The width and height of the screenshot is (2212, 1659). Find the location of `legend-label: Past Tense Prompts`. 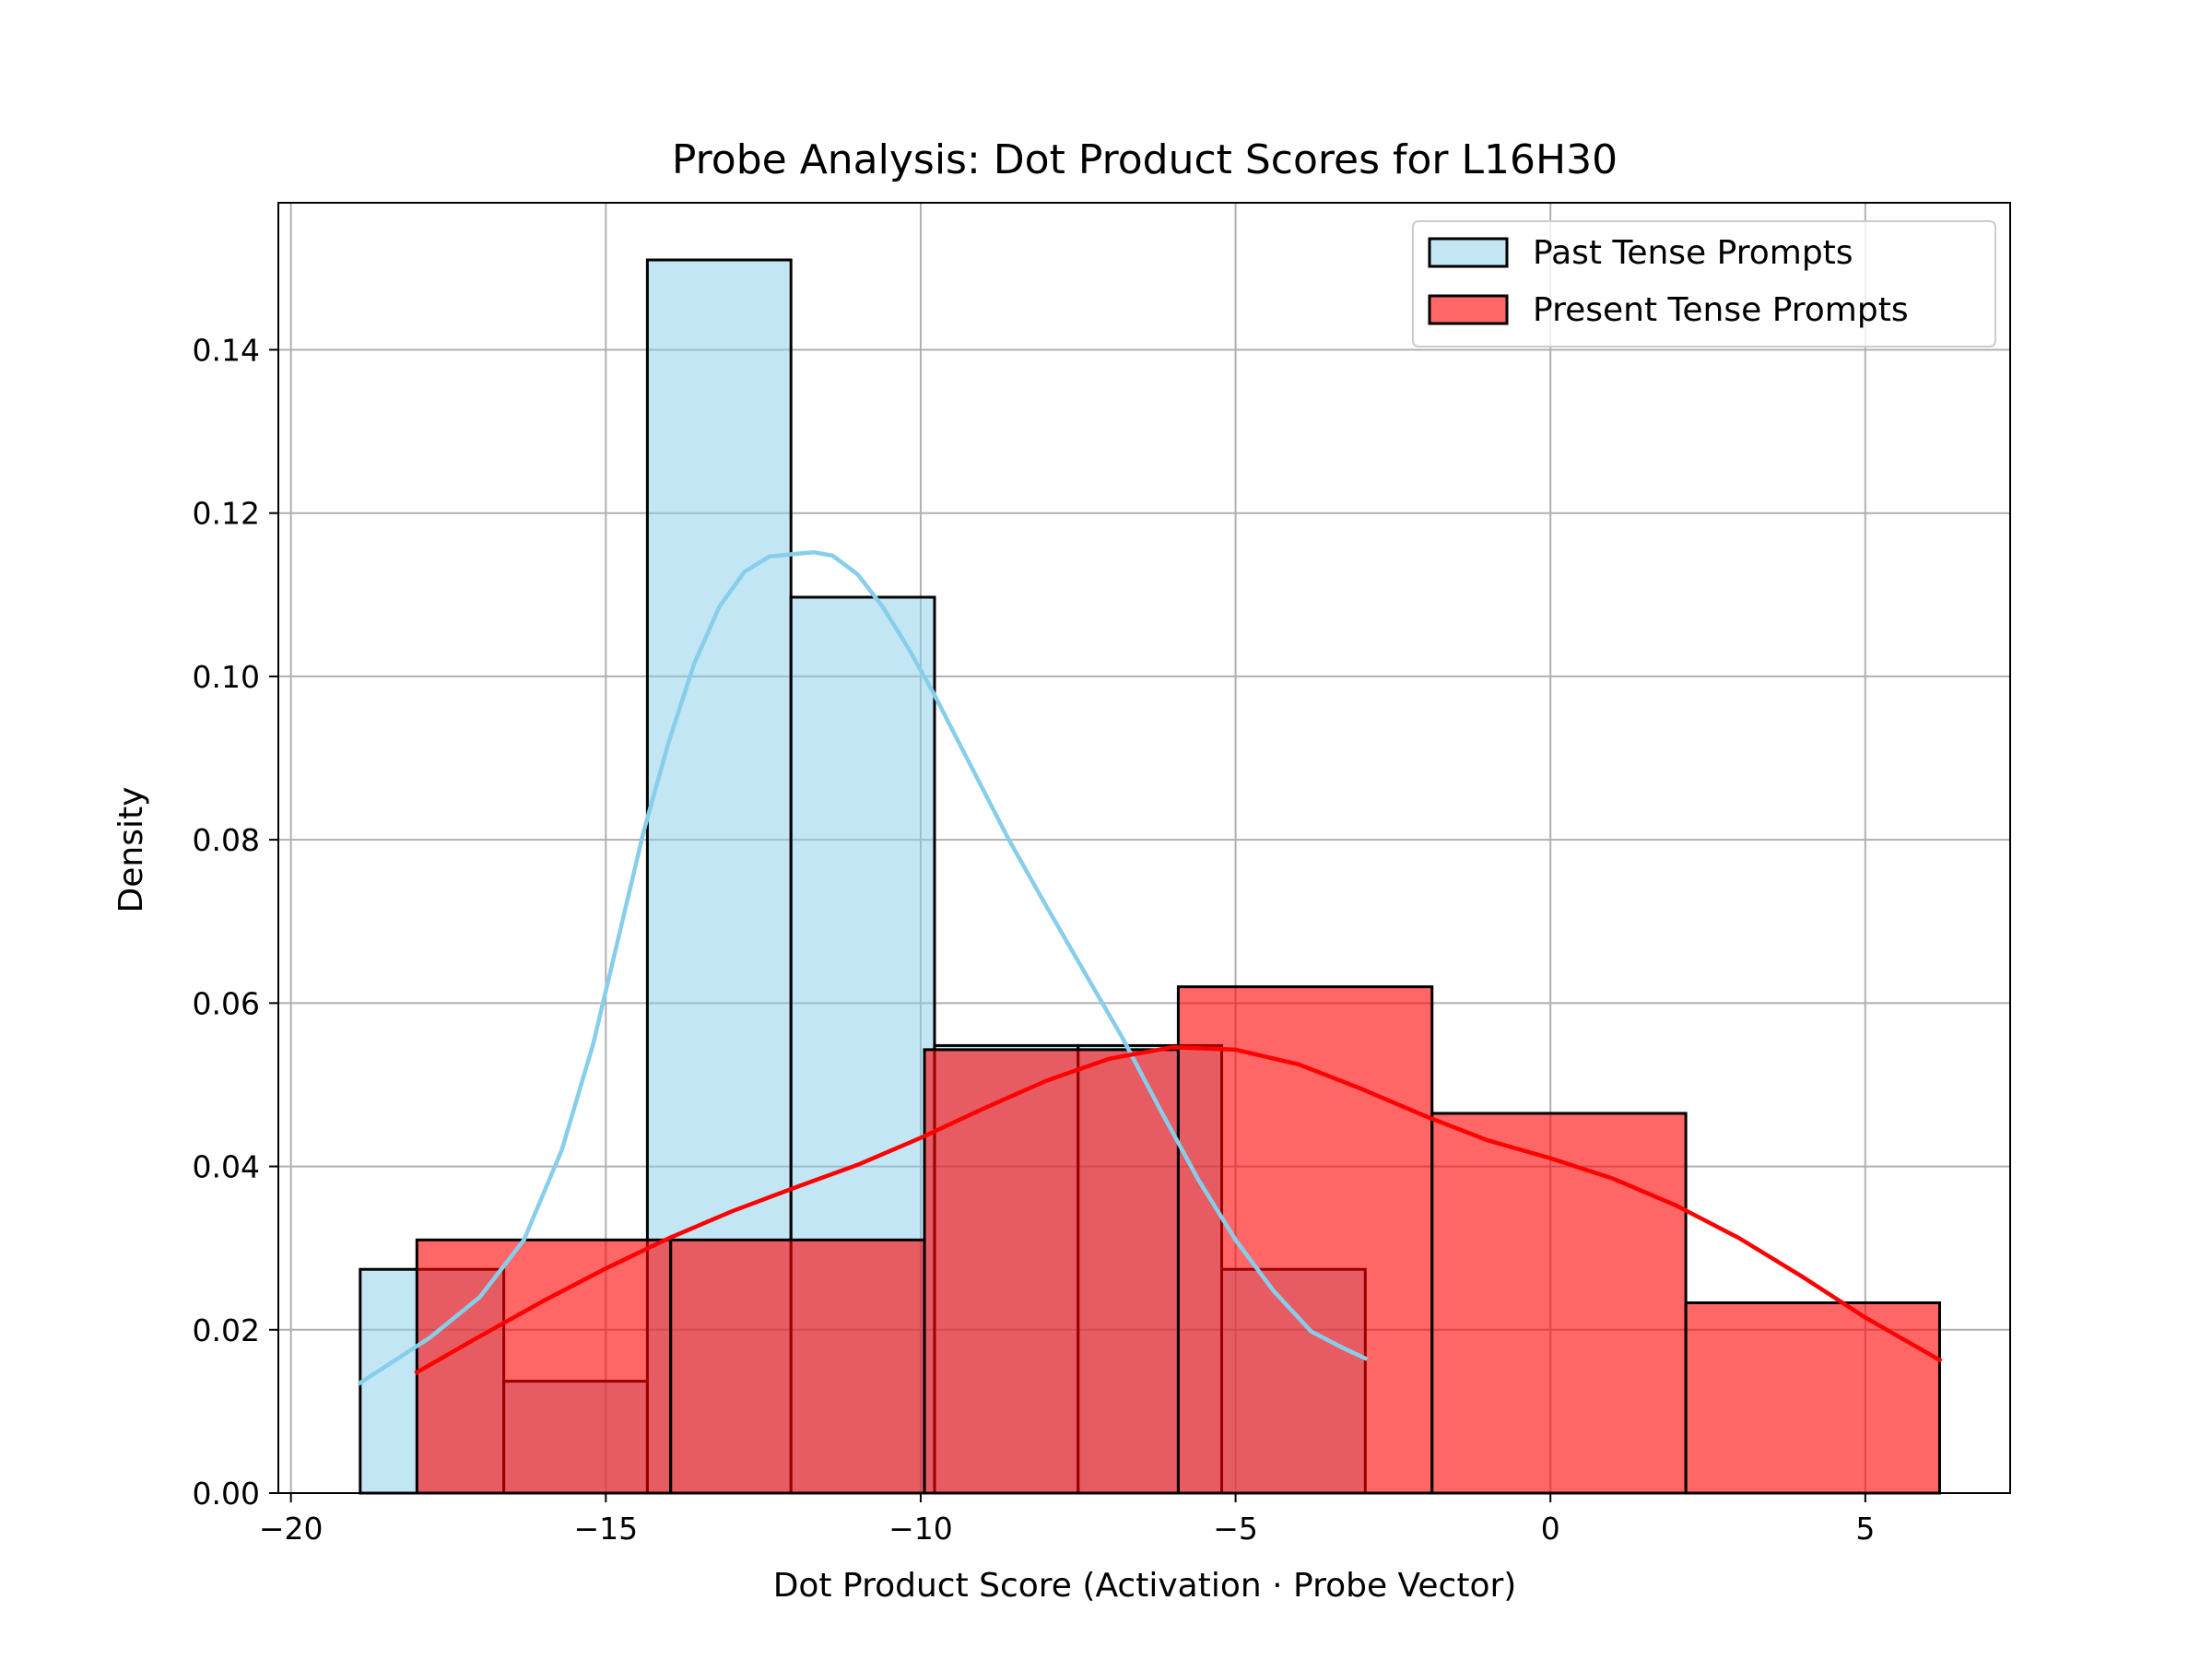

legend-label: Past Tense Prompts is located at coordinates (1693, 253).